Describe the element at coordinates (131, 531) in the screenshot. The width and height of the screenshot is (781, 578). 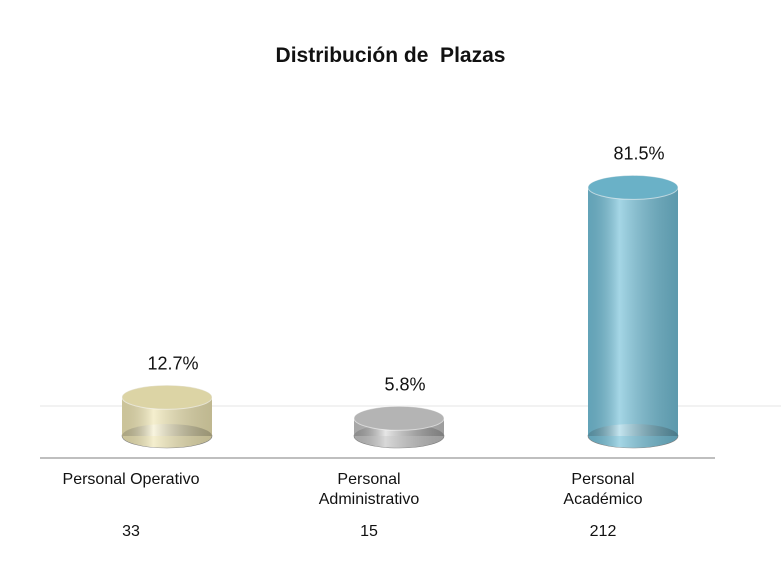
I see `count-label: 33` at that location.